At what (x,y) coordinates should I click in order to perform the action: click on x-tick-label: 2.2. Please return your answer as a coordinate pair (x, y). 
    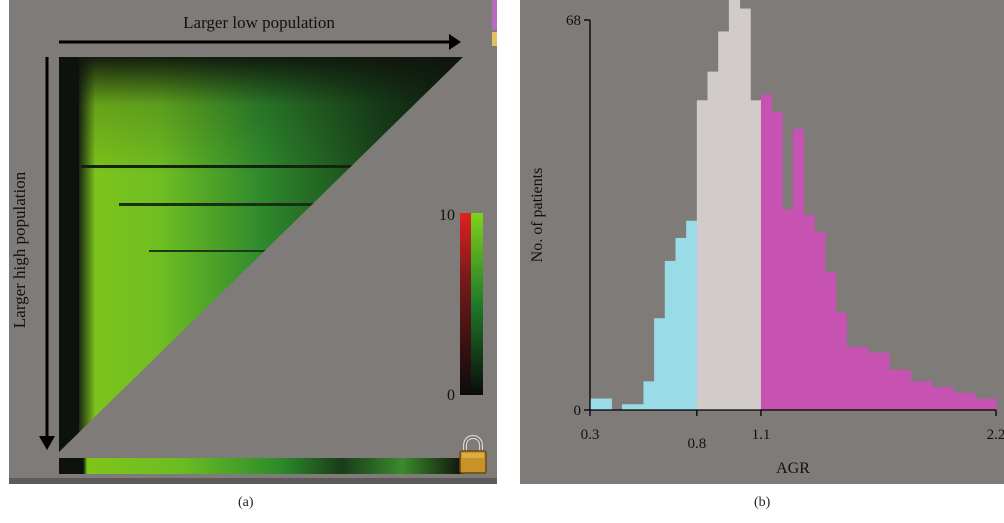
    Looking at the image, I should click on (995, 435).